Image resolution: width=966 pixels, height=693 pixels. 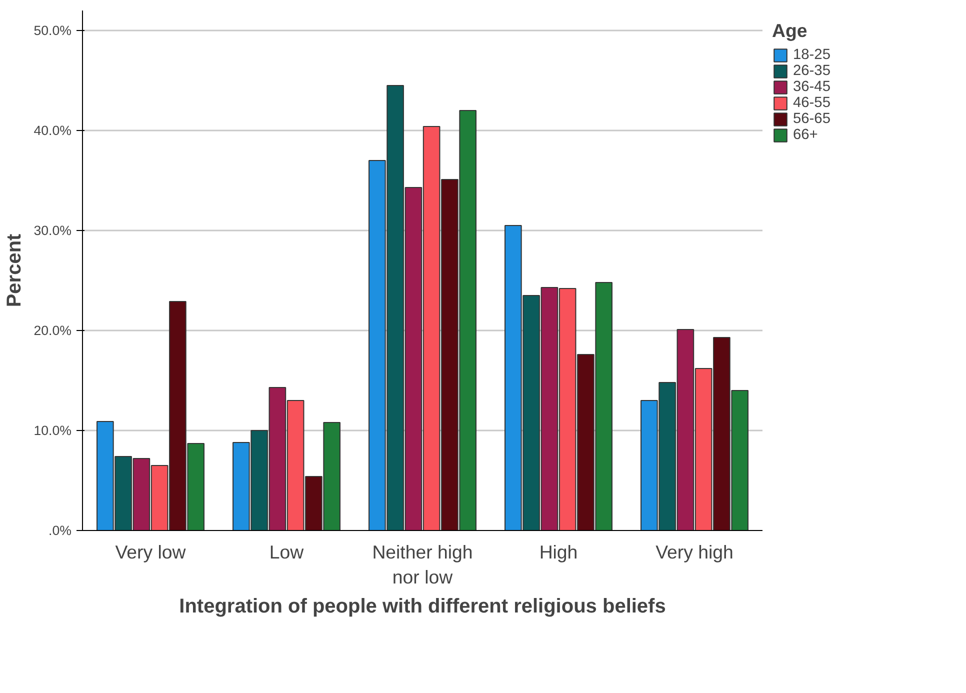 What do you see at coordinates (53, 230) in the screenshot?
I see `y-tick-label: 30.0%` at bounding box center [53, 230].